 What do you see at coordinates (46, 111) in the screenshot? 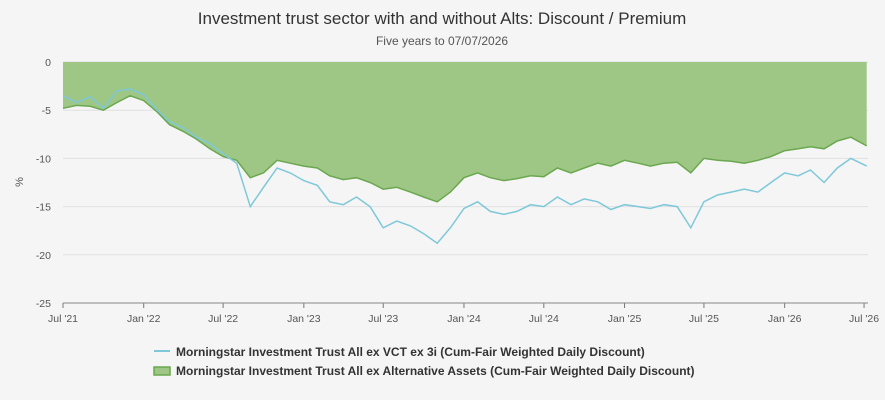
I see `y-tick-label: -5` at bounding box center [46, 111].